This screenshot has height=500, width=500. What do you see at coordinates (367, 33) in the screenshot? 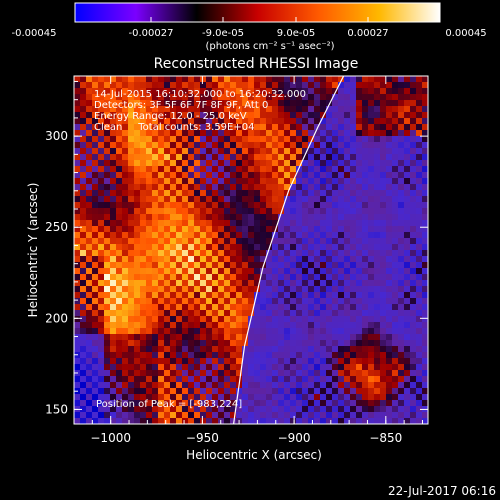
I see `colorbar-tick-label: 0.00027` at bounding box center [367, 33].